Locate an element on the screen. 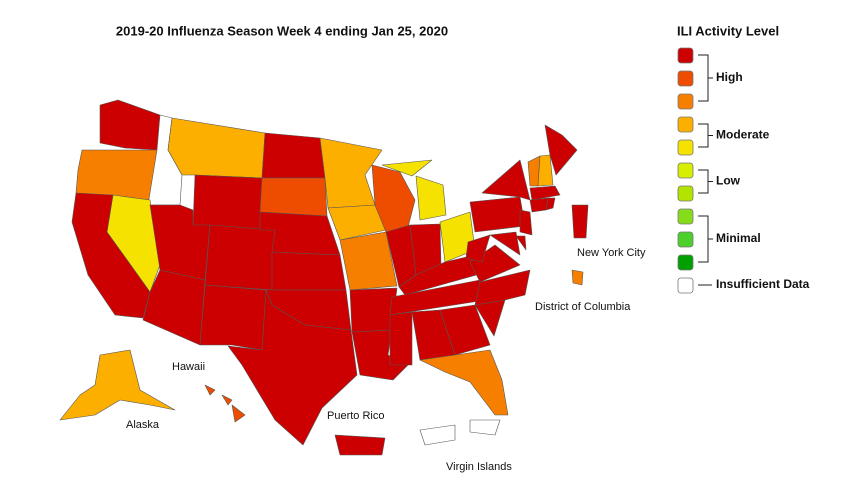 The width and height of the screenshot is (851, 500). legend-label: Low is located at coordinates (728, 181).